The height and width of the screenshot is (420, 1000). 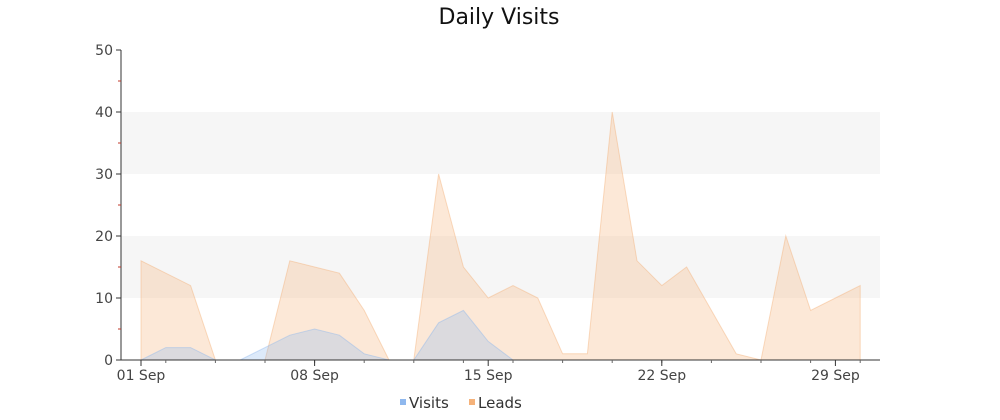 I want to click on chart-title: Daily Visits, so click(x=499, y=17).